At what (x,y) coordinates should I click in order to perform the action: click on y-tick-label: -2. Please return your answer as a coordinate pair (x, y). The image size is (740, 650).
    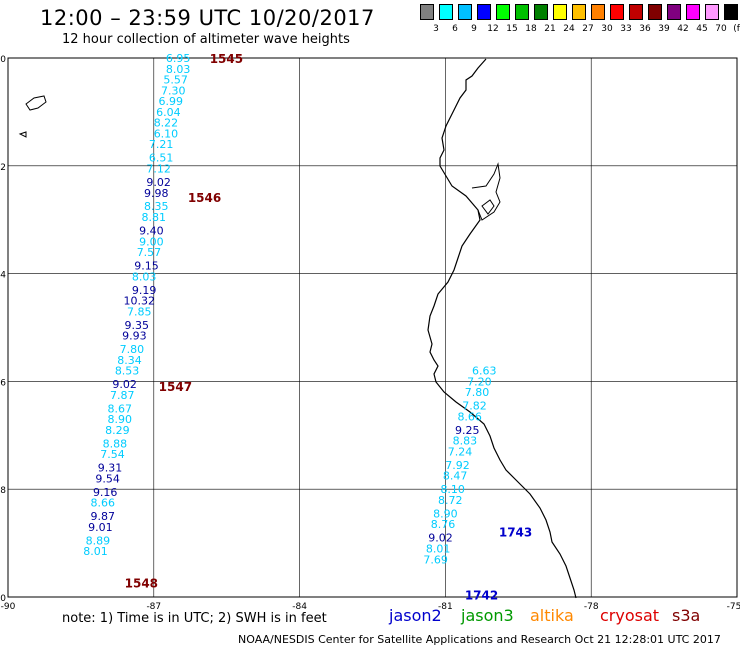
    Looking at the image, I should click on (3, 168).